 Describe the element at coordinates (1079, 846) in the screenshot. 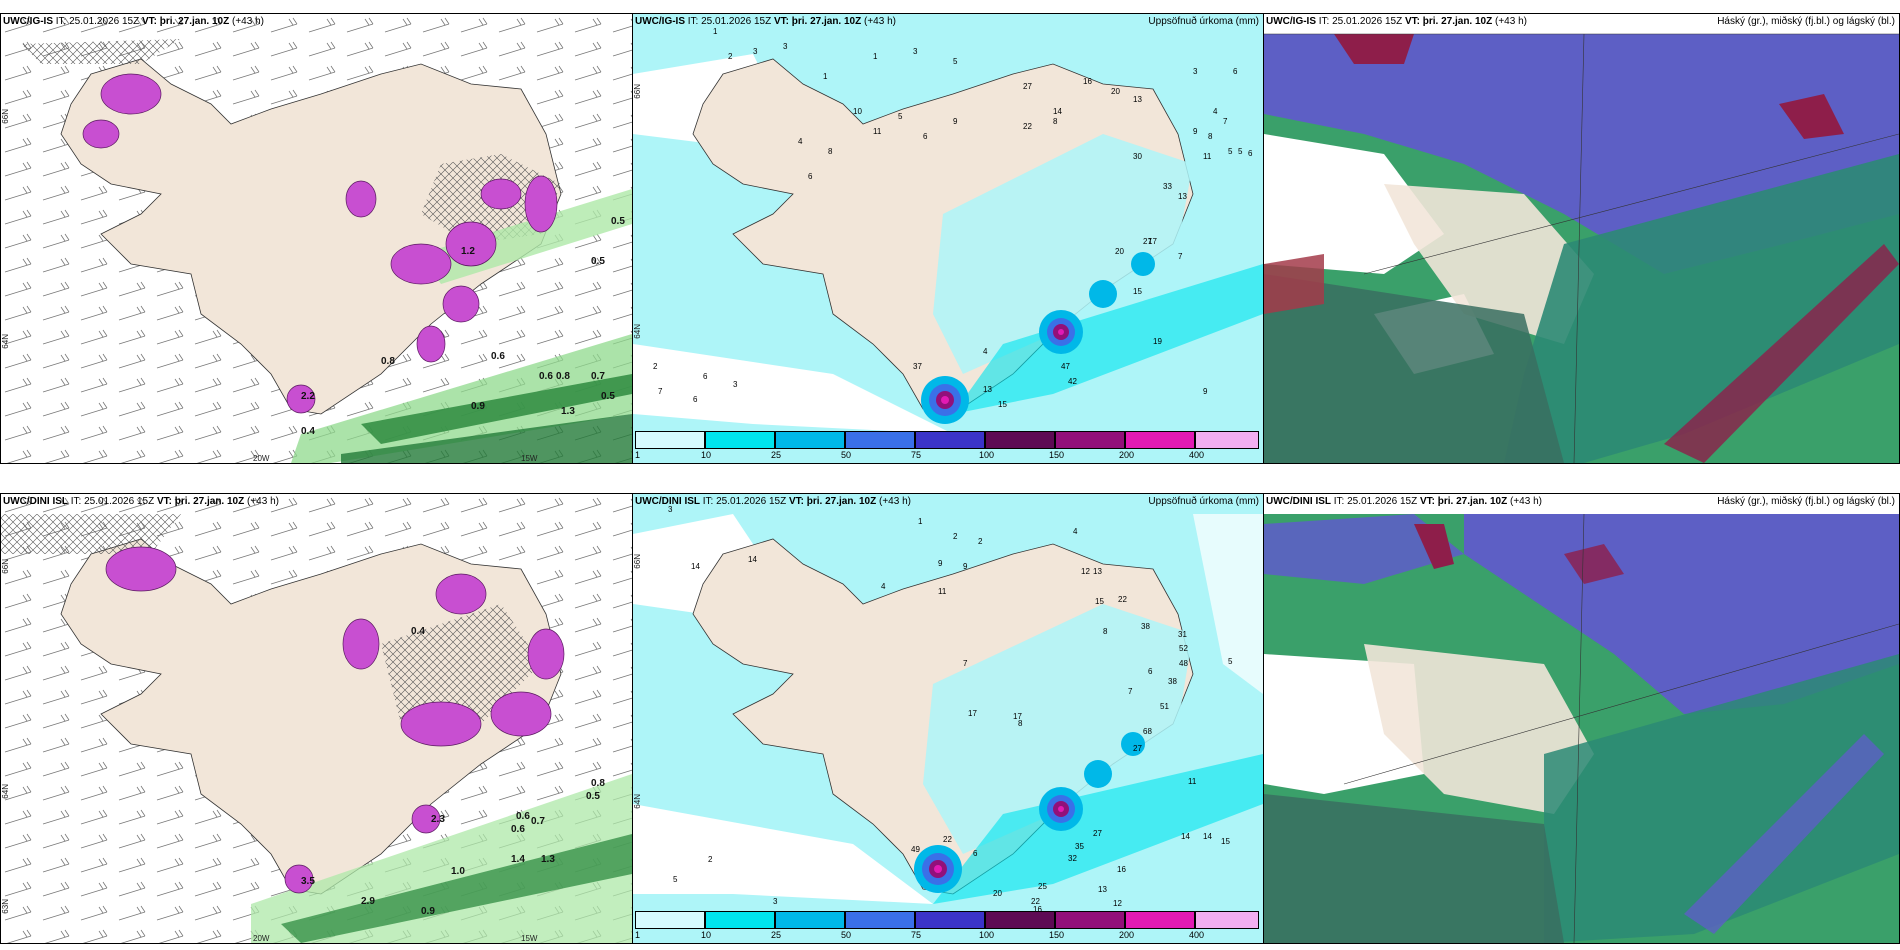

I see `svg-text: 35` at that location.